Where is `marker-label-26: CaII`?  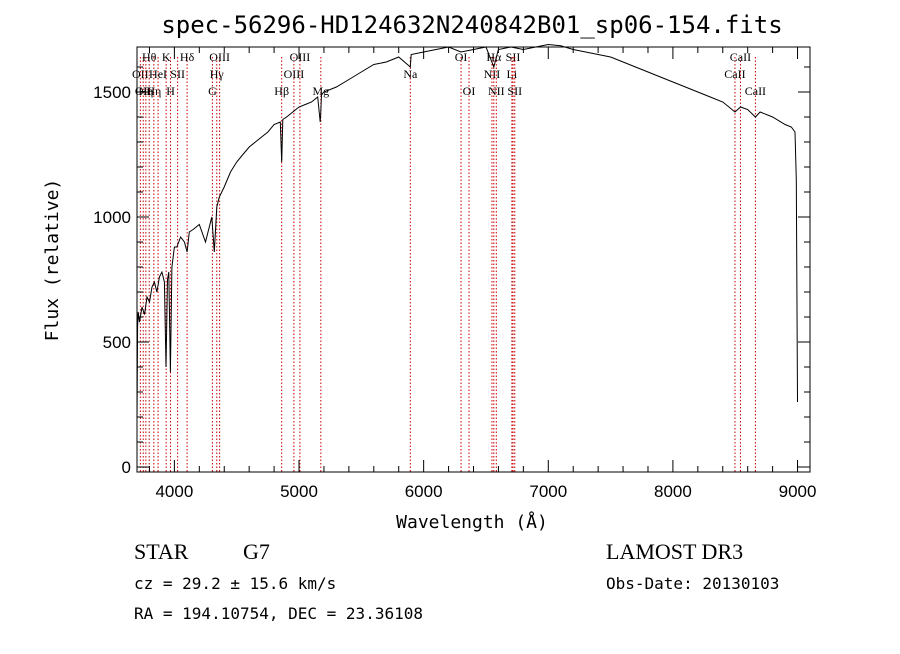 marker-label-26: CaII is located at coordinates (734, 74).